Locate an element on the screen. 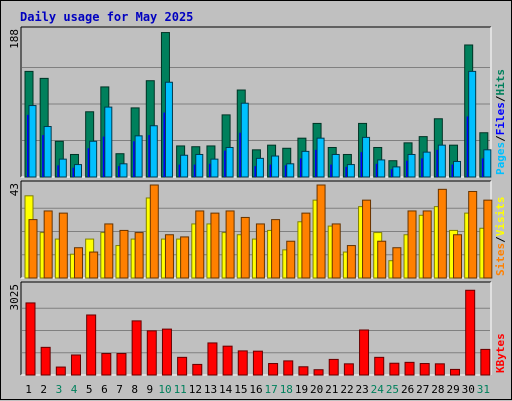 Image resolution: width=512 pixels, height=401 pixels. visits-legend: Sites/Visits is located at coordinates (500, 237).